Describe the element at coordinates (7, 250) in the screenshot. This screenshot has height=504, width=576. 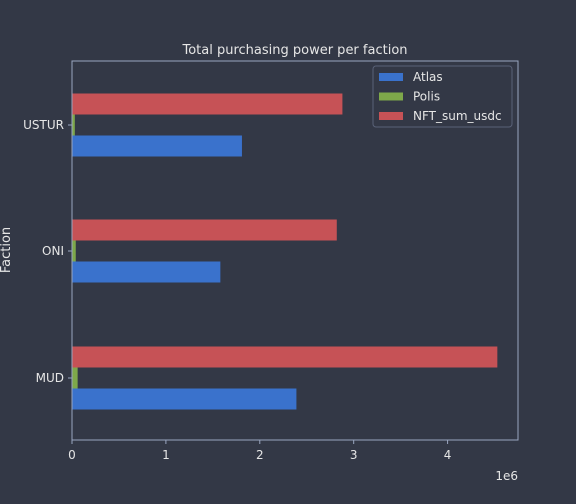
I see `y-axis-label: Faction` at that location.